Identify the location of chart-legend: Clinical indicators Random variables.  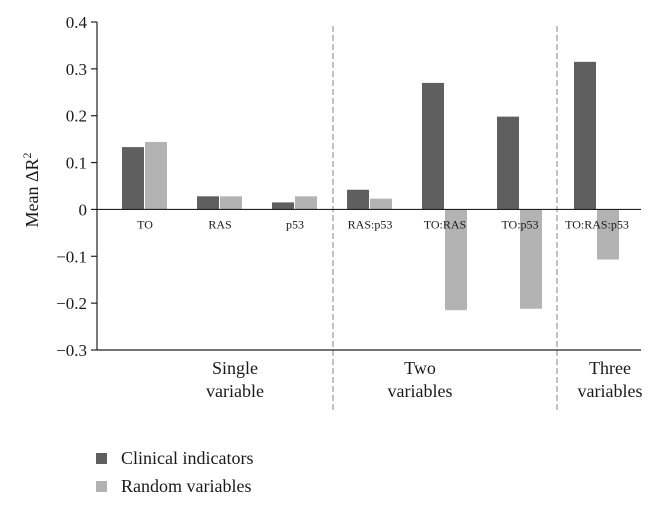
(174, 472).